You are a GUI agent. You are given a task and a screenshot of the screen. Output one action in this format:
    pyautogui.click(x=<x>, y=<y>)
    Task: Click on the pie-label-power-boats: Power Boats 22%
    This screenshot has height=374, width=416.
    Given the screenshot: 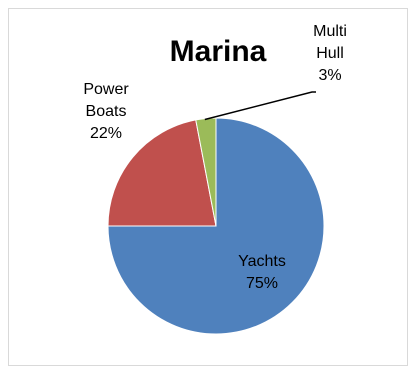 What is the action you would take?
    pyautogui.click(x=106, y=111)
    